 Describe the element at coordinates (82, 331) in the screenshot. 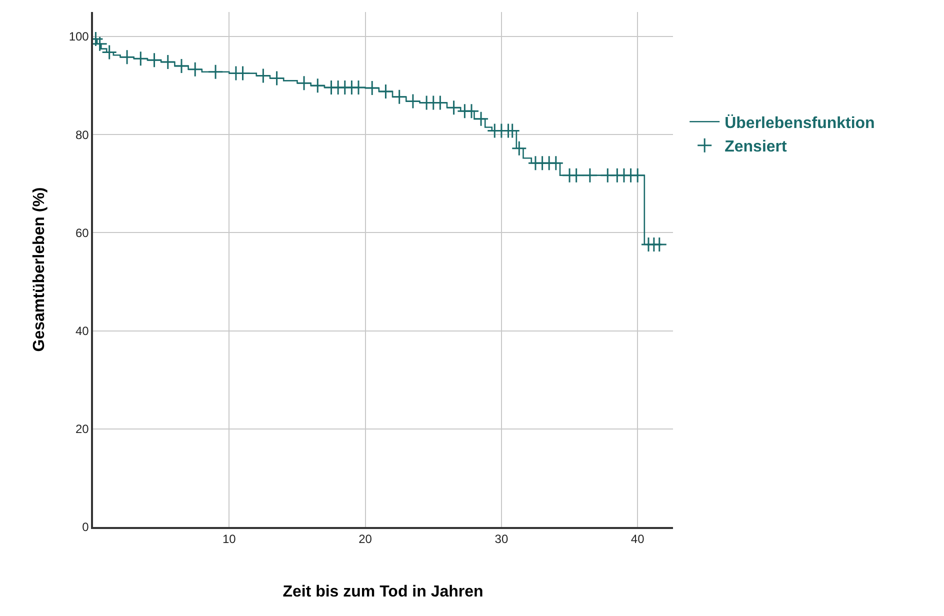

I see `y-tick-label: 40` at that location.